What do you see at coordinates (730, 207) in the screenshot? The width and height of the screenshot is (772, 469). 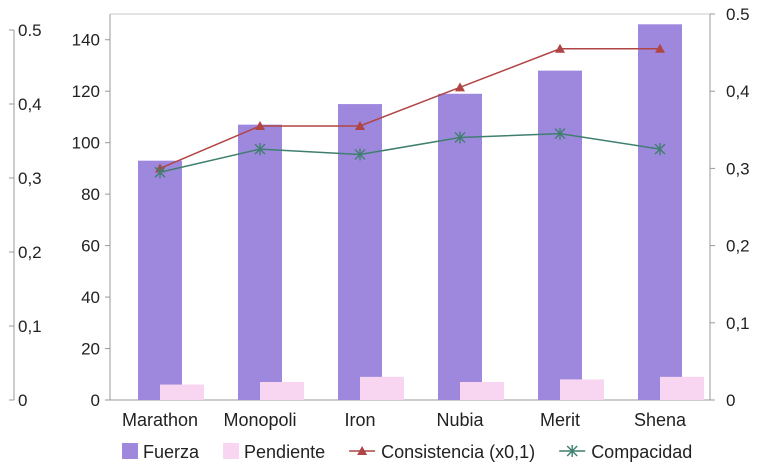 I see `secondary-axis: 0 0,1 0,2 0,3 0,4 0.5` at bounding box center [730, 207].